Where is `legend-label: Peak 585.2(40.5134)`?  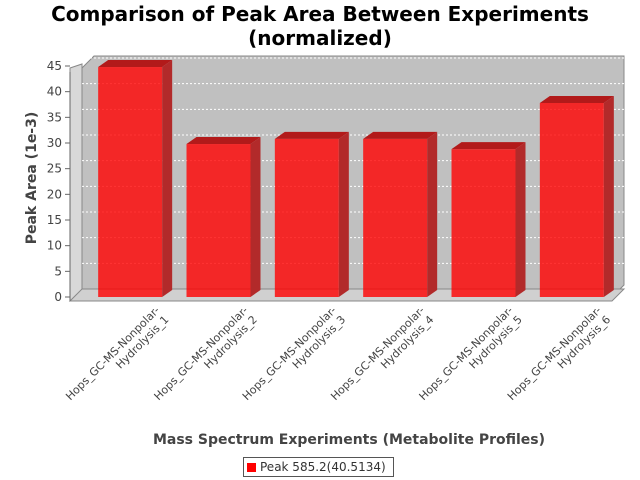
legend-label: Peak 585.2(40.5134) is located at coordinates (323, 467).